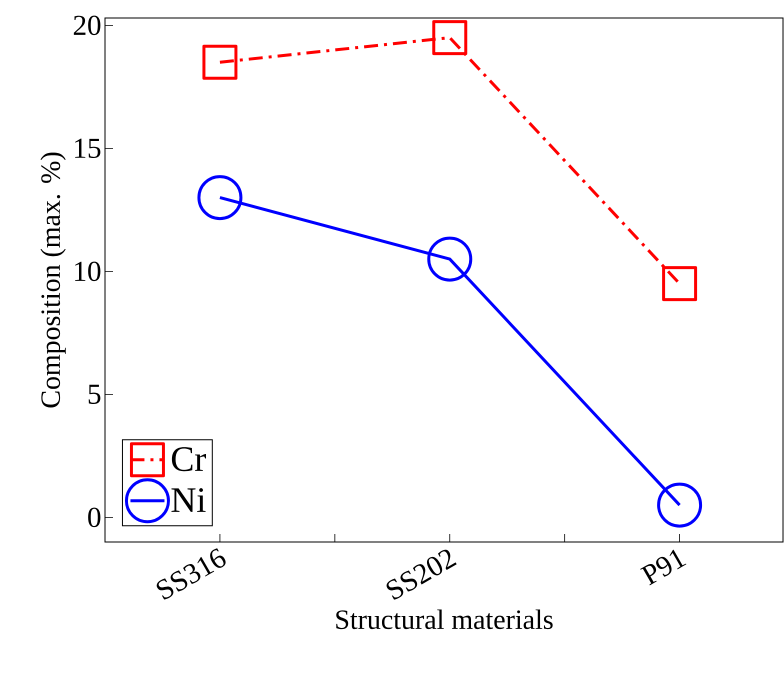 The image size is (784, 682). I want to click on y-axis-title: Composition (max. %), so click(53, 280).